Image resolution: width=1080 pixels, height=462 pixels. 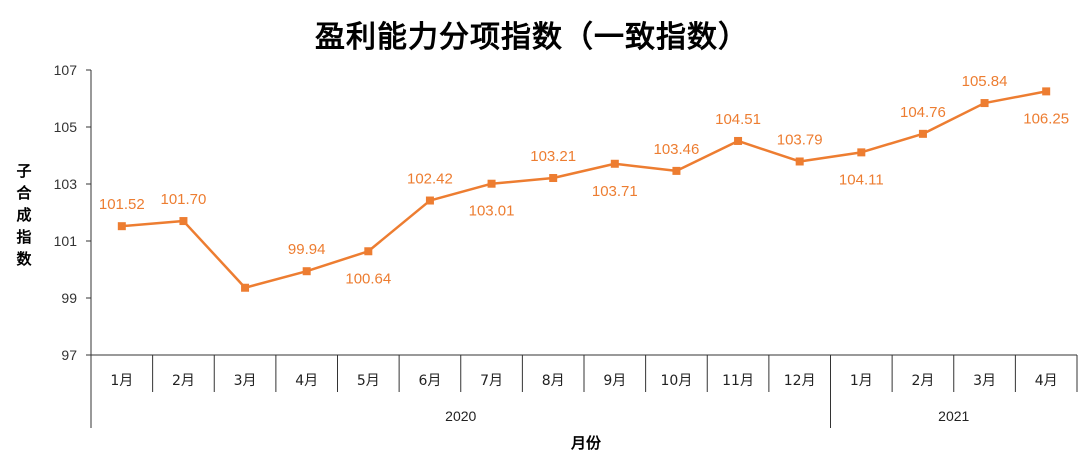 What do you see at coordinates (923, 112) in the screenshot?
I see `data-label: 104.76` at bounding box center [923, 112].